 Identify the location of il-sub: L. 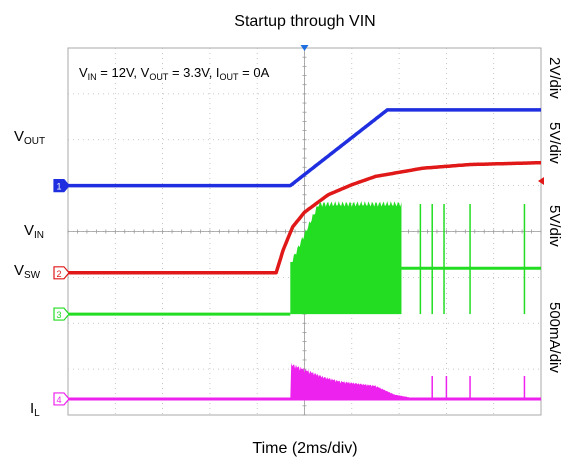
(37, 413).